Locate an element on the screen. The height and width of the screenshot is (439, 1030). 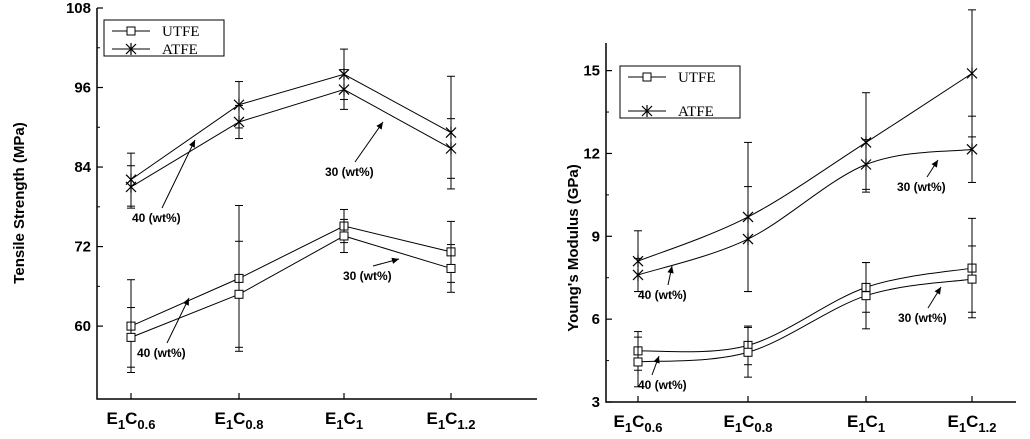
y-tick-label: 12 is located at coordinates (591, 153).